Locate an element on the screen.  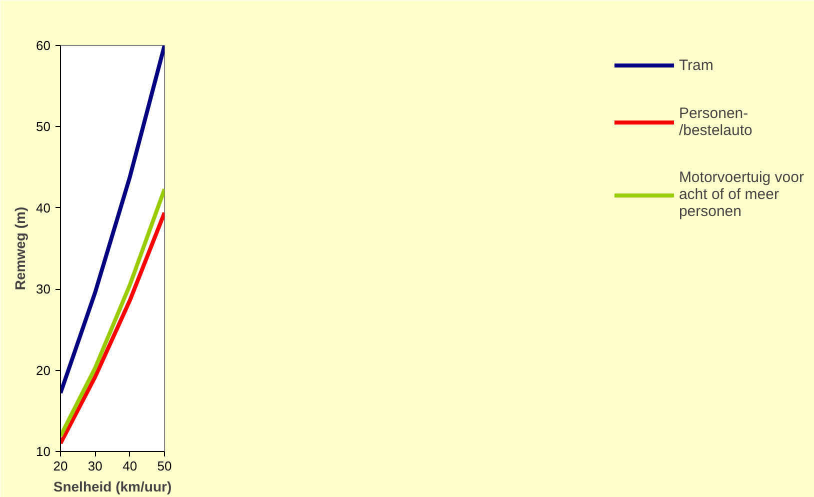
legend-label: Tram is located at coordinates (696, 65).